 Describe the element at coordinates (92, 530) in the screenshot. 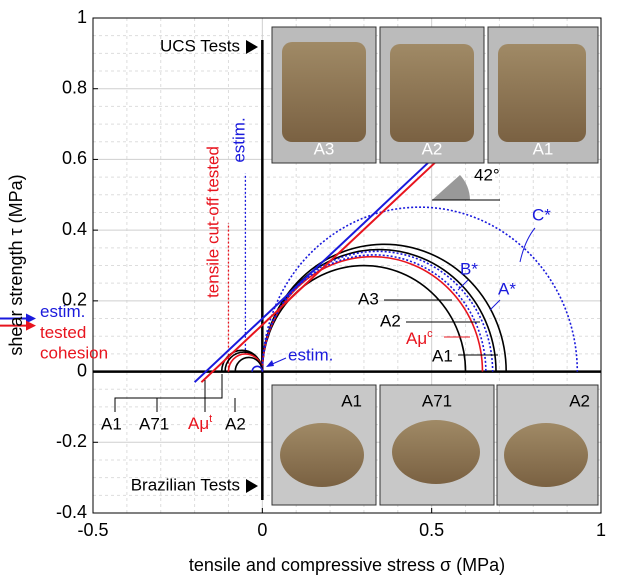

I see `x-tick-label: -0.5` at that location.